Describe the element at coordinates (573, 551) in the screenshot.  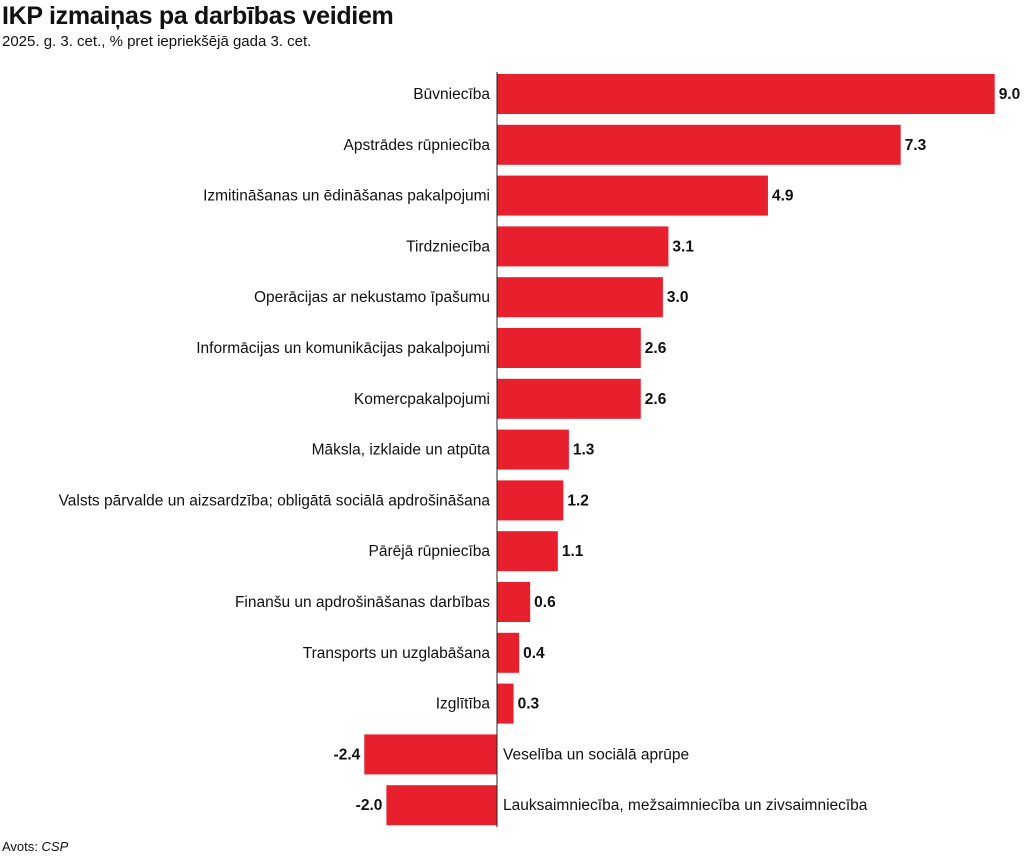
I see `value-label: 1.1` at that location.